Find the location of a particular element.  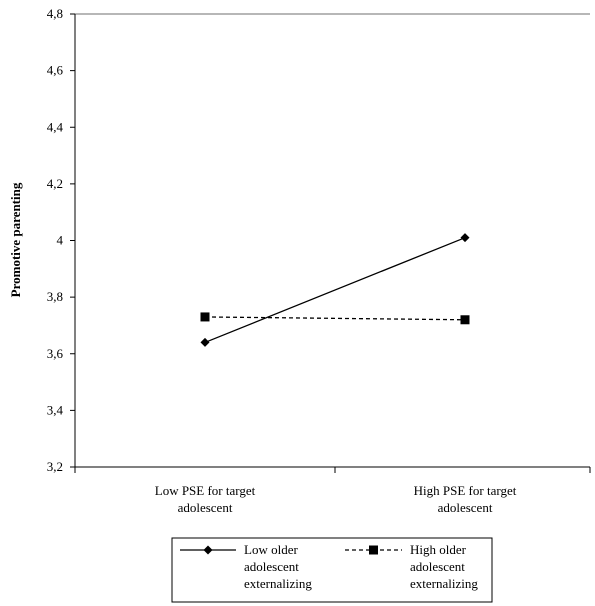

x-category-label: High PSE for target adolescent is located at coordinates (465, 499).